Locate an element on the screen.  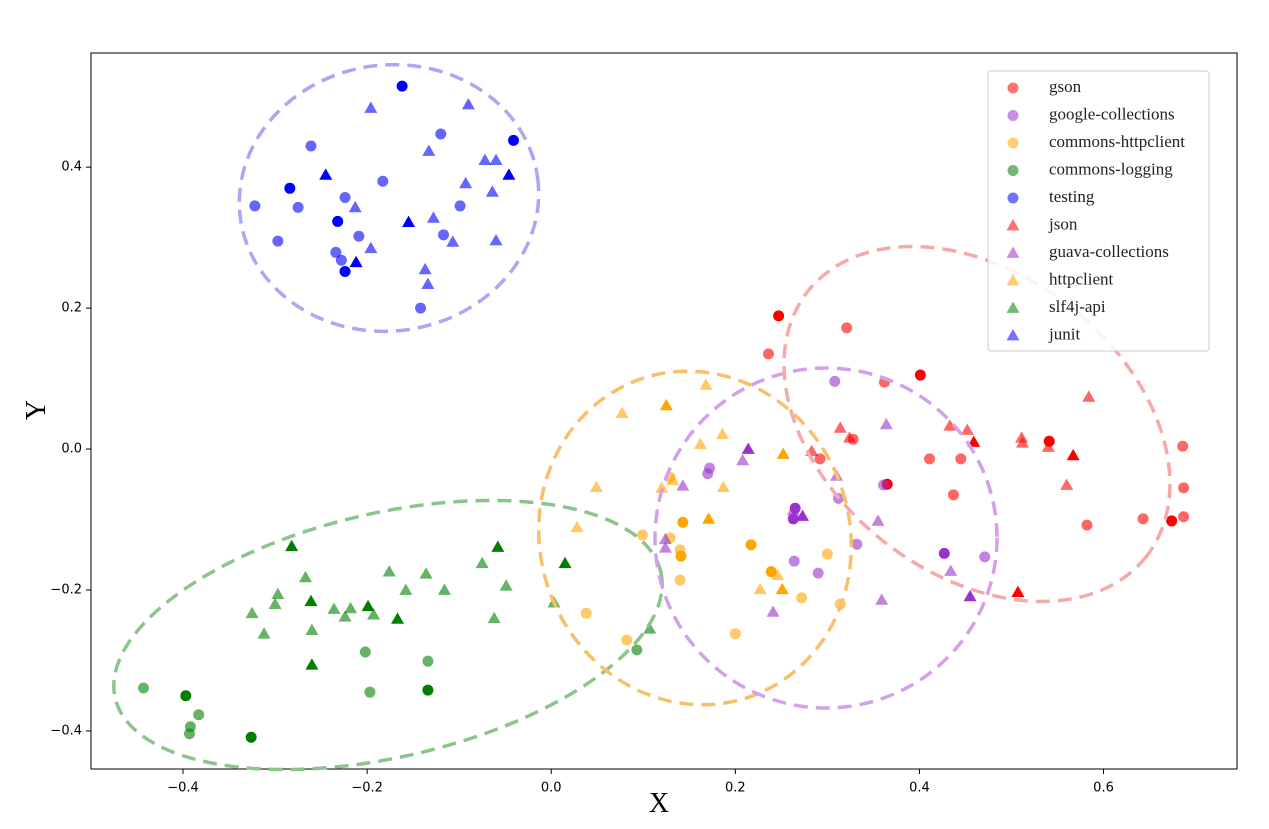
y-tick-label: 0.4 is located at coordinates (71, 167).